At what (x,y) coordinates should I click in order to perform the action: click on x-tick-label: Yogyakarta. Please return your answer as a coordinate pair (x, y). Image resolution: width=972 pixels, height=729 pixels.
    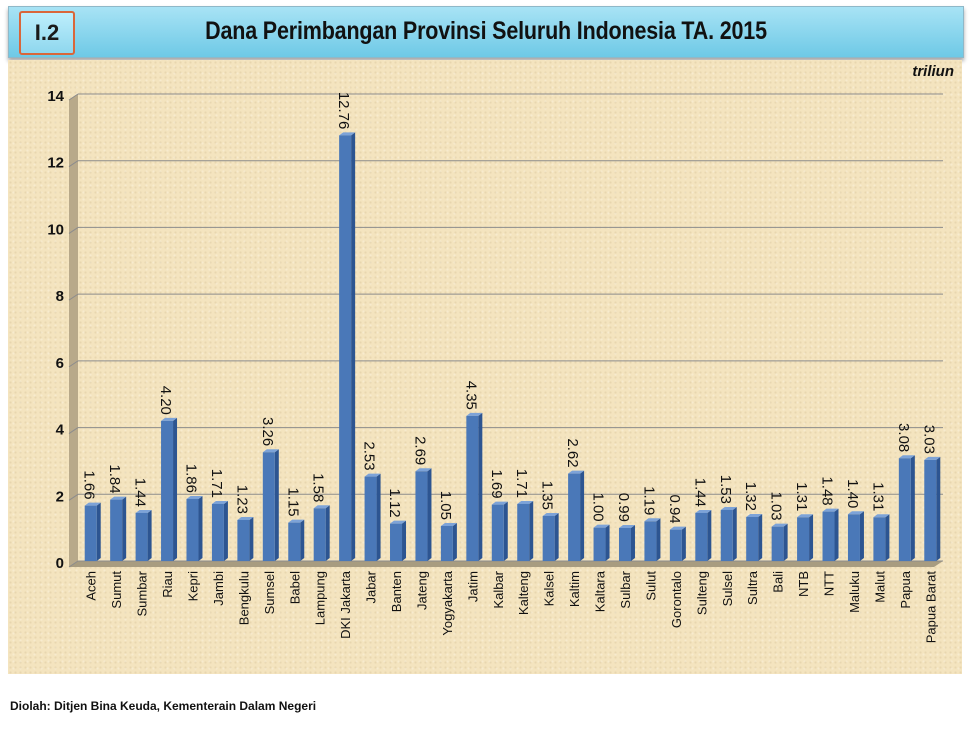
    Looking at the image, I should click on (447, 602).